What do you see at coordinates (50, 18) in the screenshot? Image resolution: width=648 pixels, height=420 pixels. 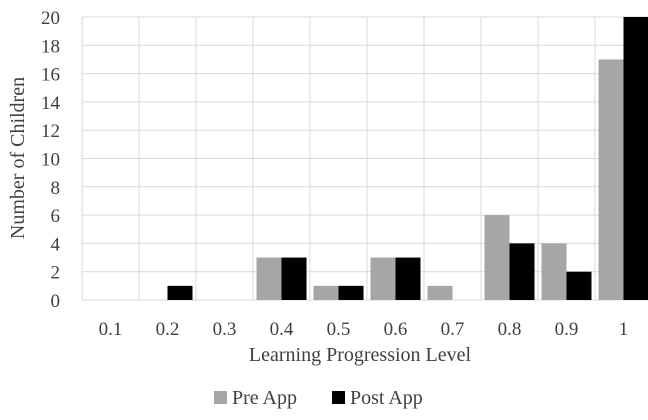 I see `y-tick-label: 20` at bounding box center [50, 18].